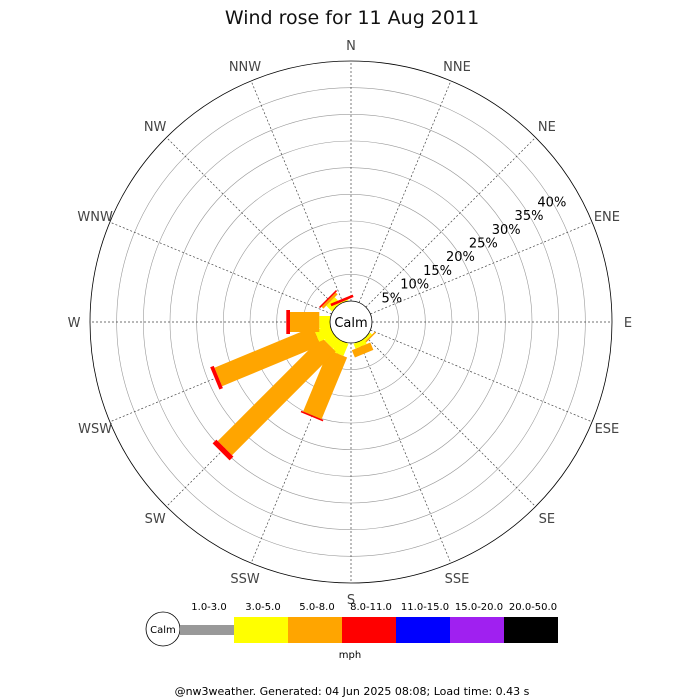 The width and height of the screenshot is (700, 700). Describe the element at coordinates (155, 127) in the screenshot. I see `direction-label: NW` at that location.